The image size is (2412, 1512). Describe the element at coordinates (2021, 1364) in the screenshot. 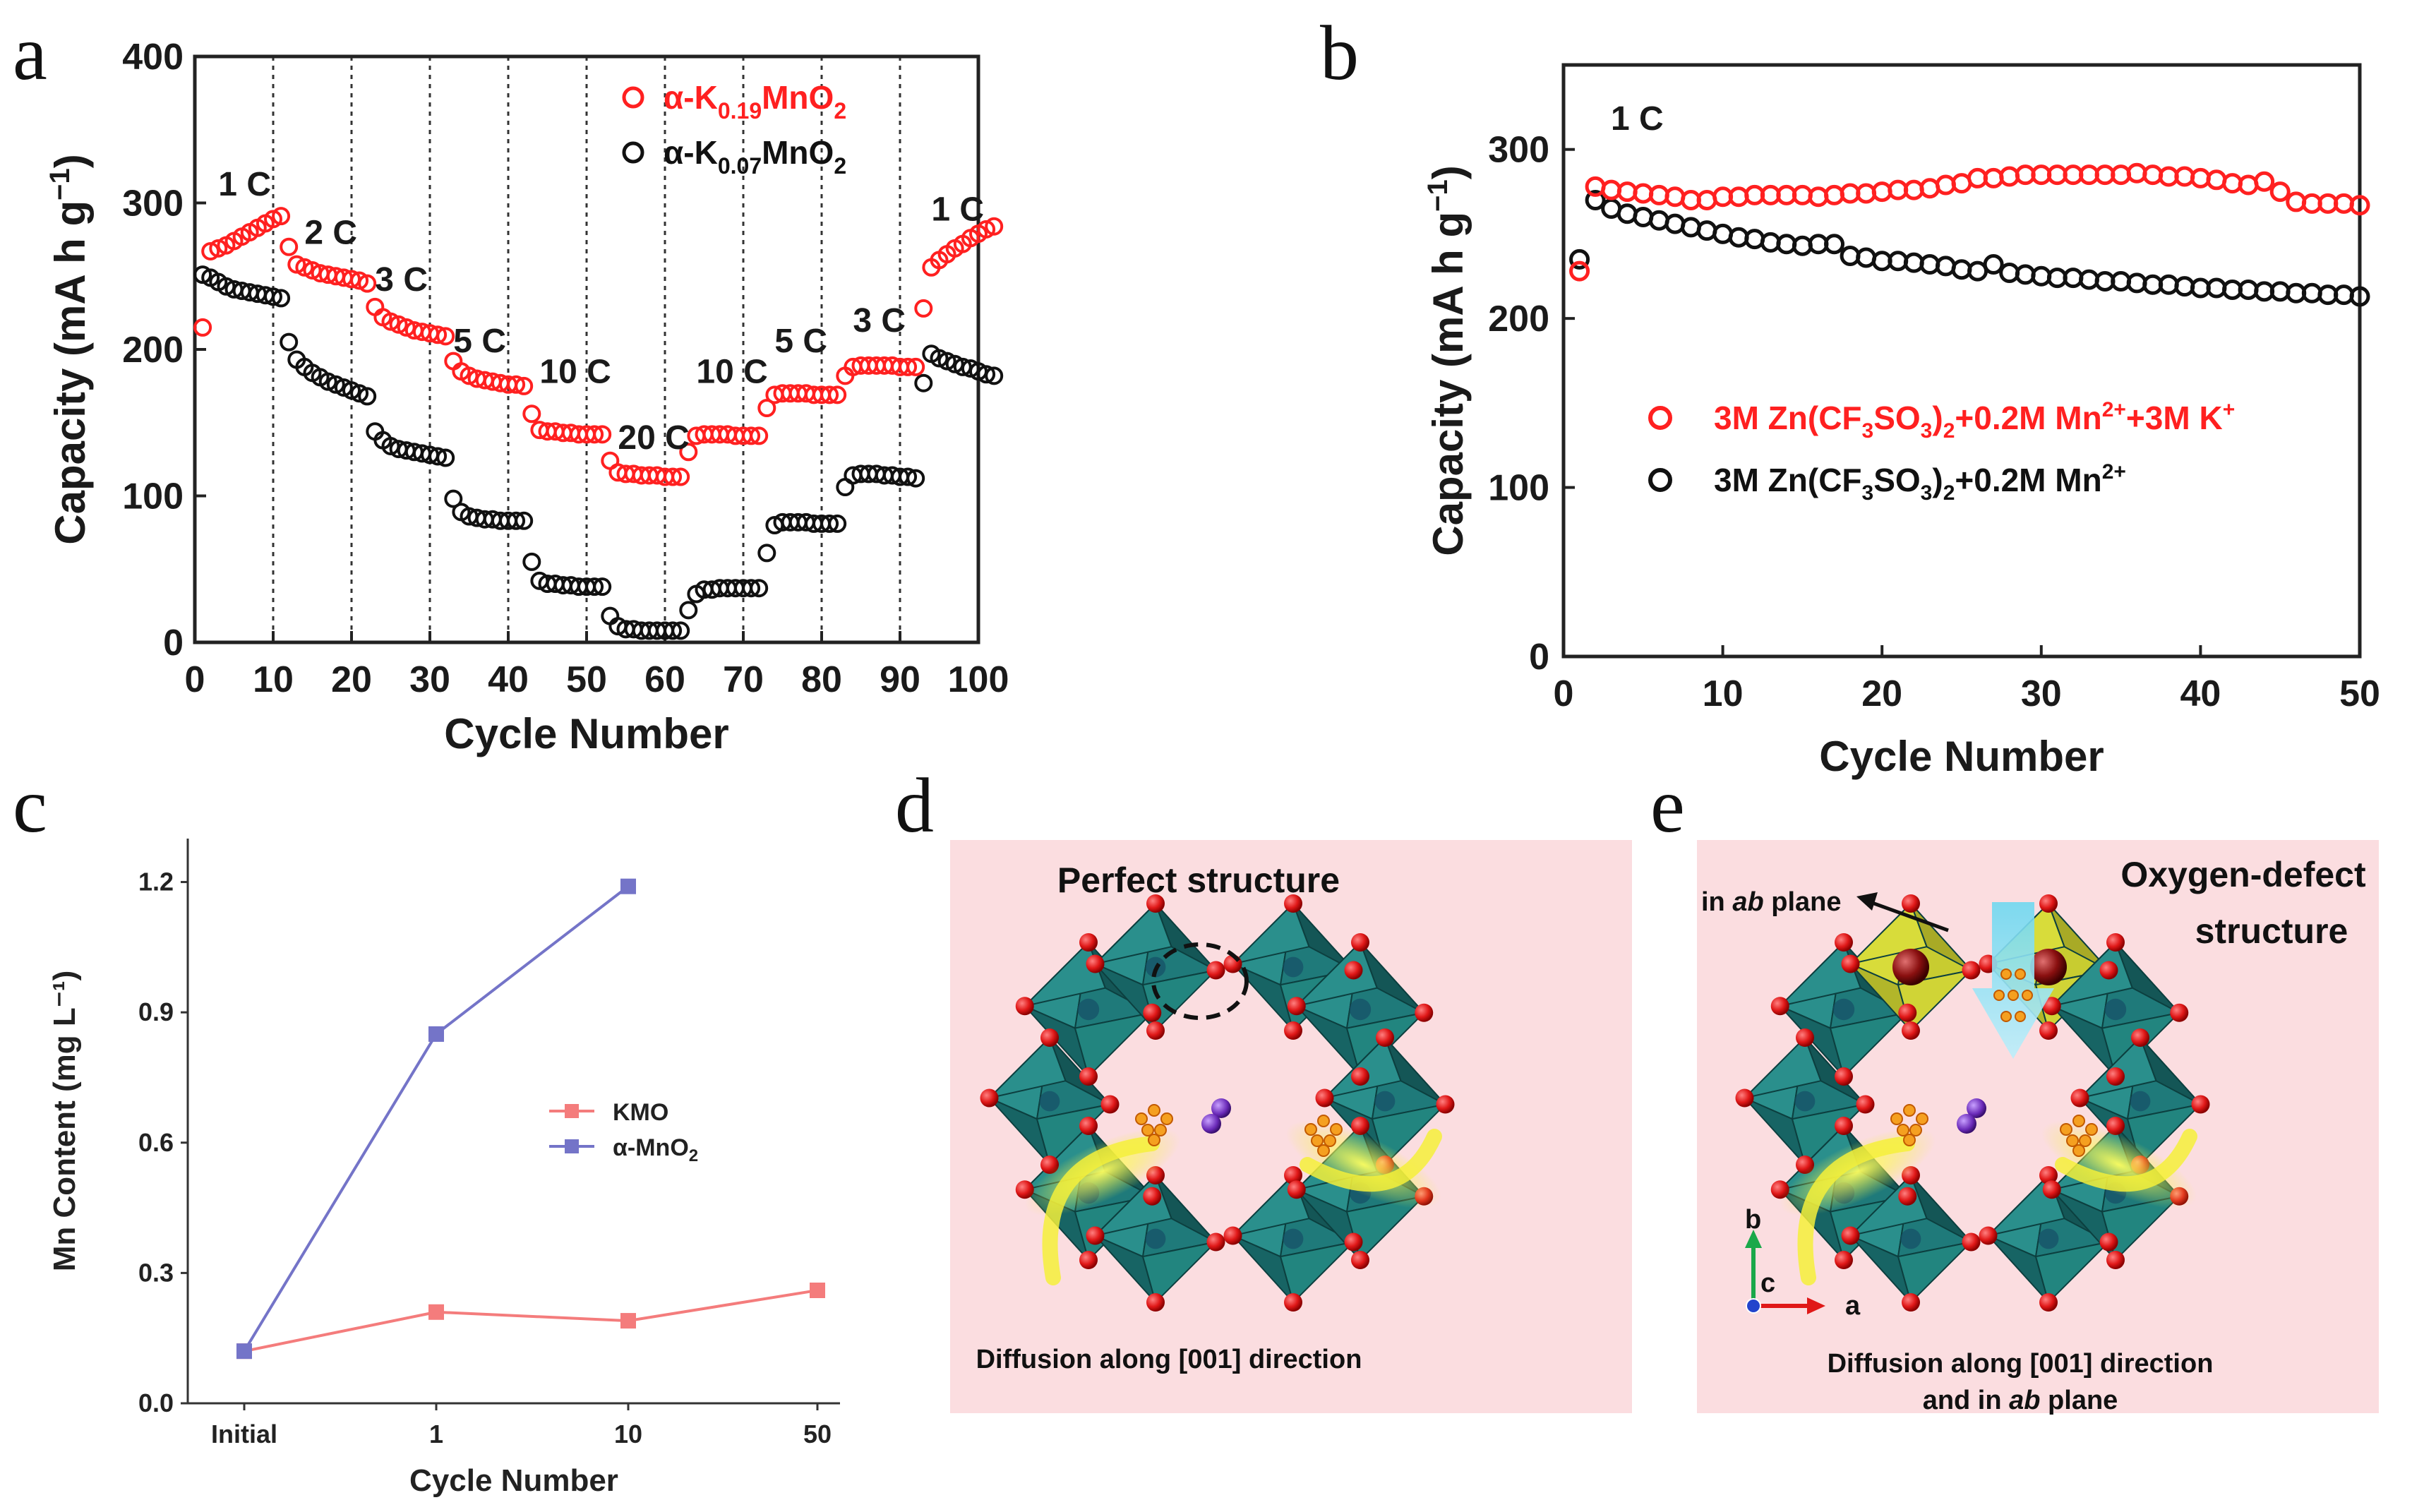

I see `structure-caption-line1: Diffusion along [001] direction` at that location.